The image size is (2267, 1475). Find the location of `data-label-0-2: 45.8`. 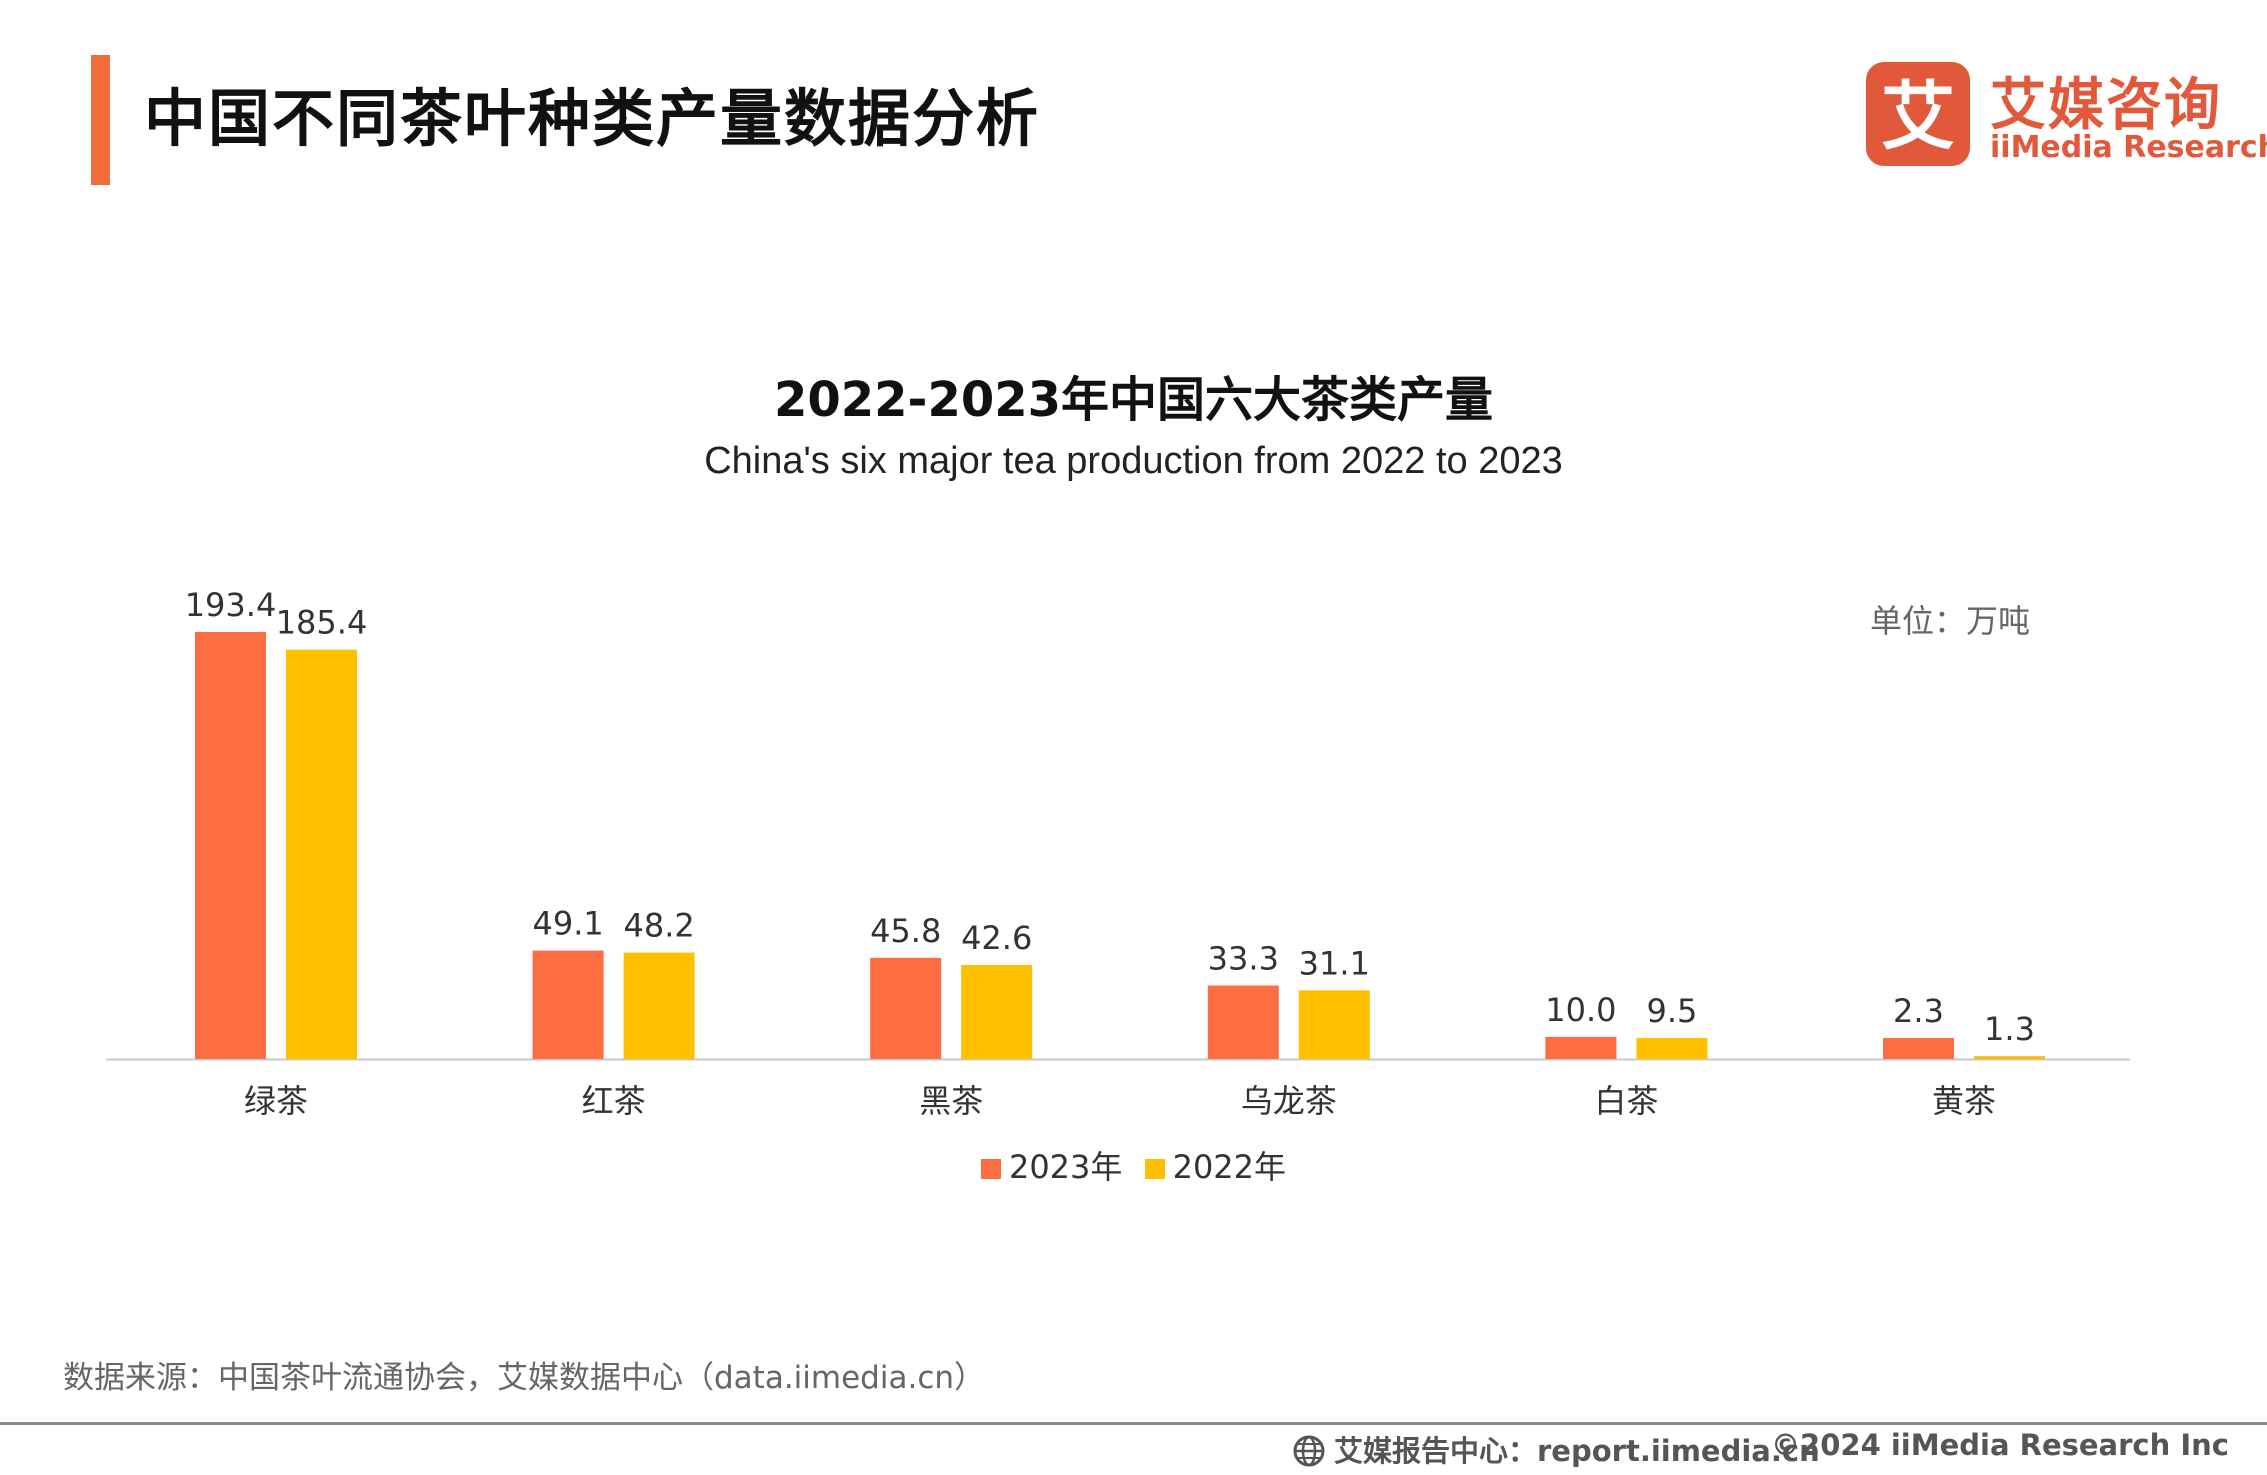

data-label-0-2: 45.8 is located at coordinates (905, 931).